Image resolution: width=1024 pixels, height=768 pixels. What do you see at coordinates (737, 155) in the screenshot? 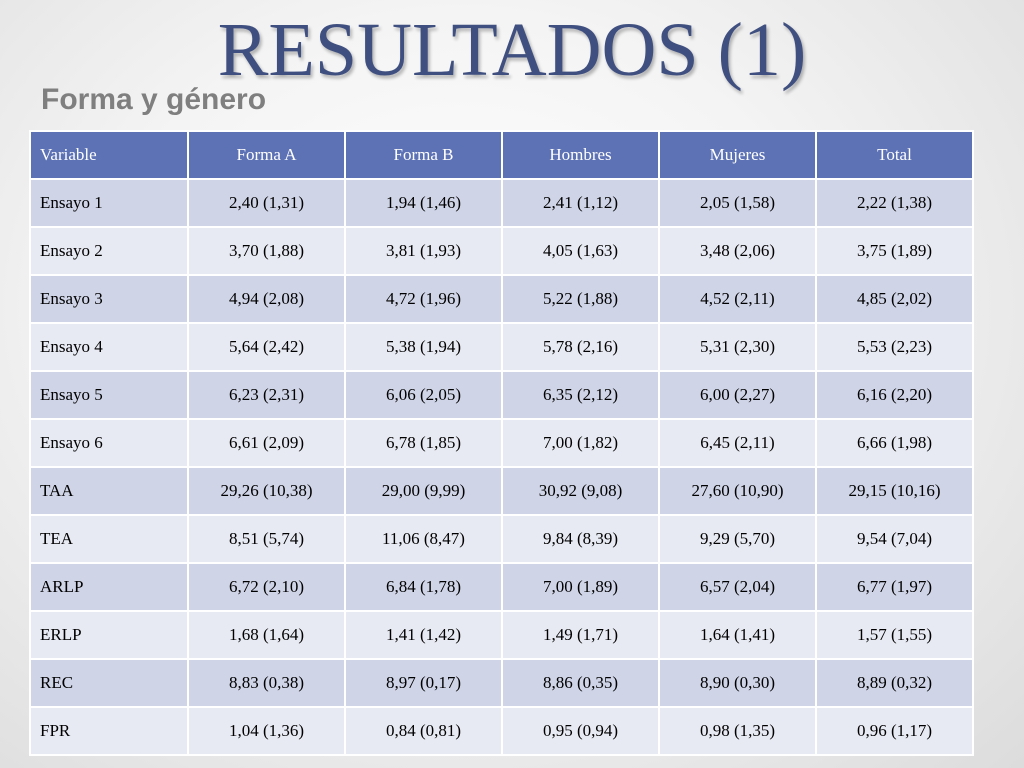
I see `header-mujeres: Mujeres` at bounding box center [737, 155].